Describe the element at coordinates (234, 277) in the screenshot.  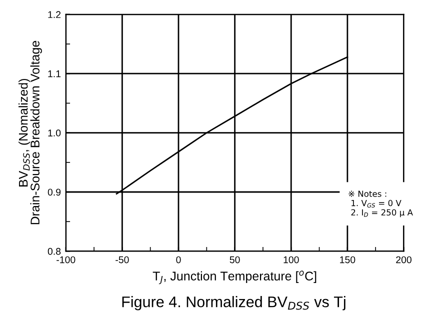
I see `x-axis-title: T$_{J}$, Junction Temperature [$^{o}$C]` at that location.